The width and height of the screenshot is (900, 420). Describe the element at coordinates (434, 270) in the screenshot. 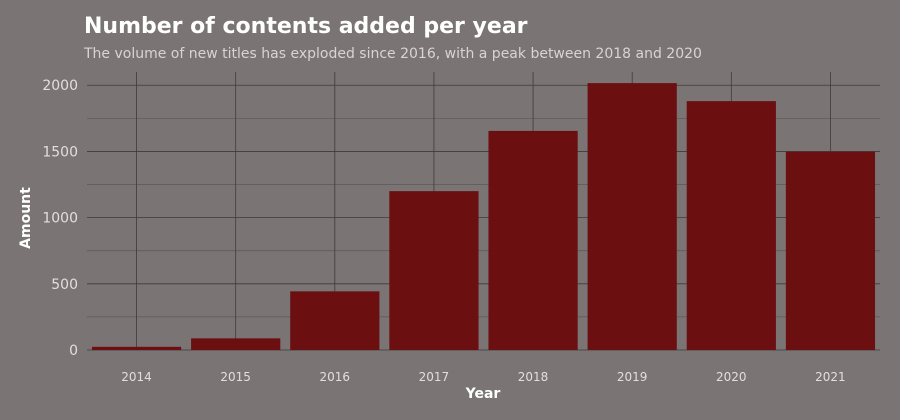

I see `bar-2017` at that location.